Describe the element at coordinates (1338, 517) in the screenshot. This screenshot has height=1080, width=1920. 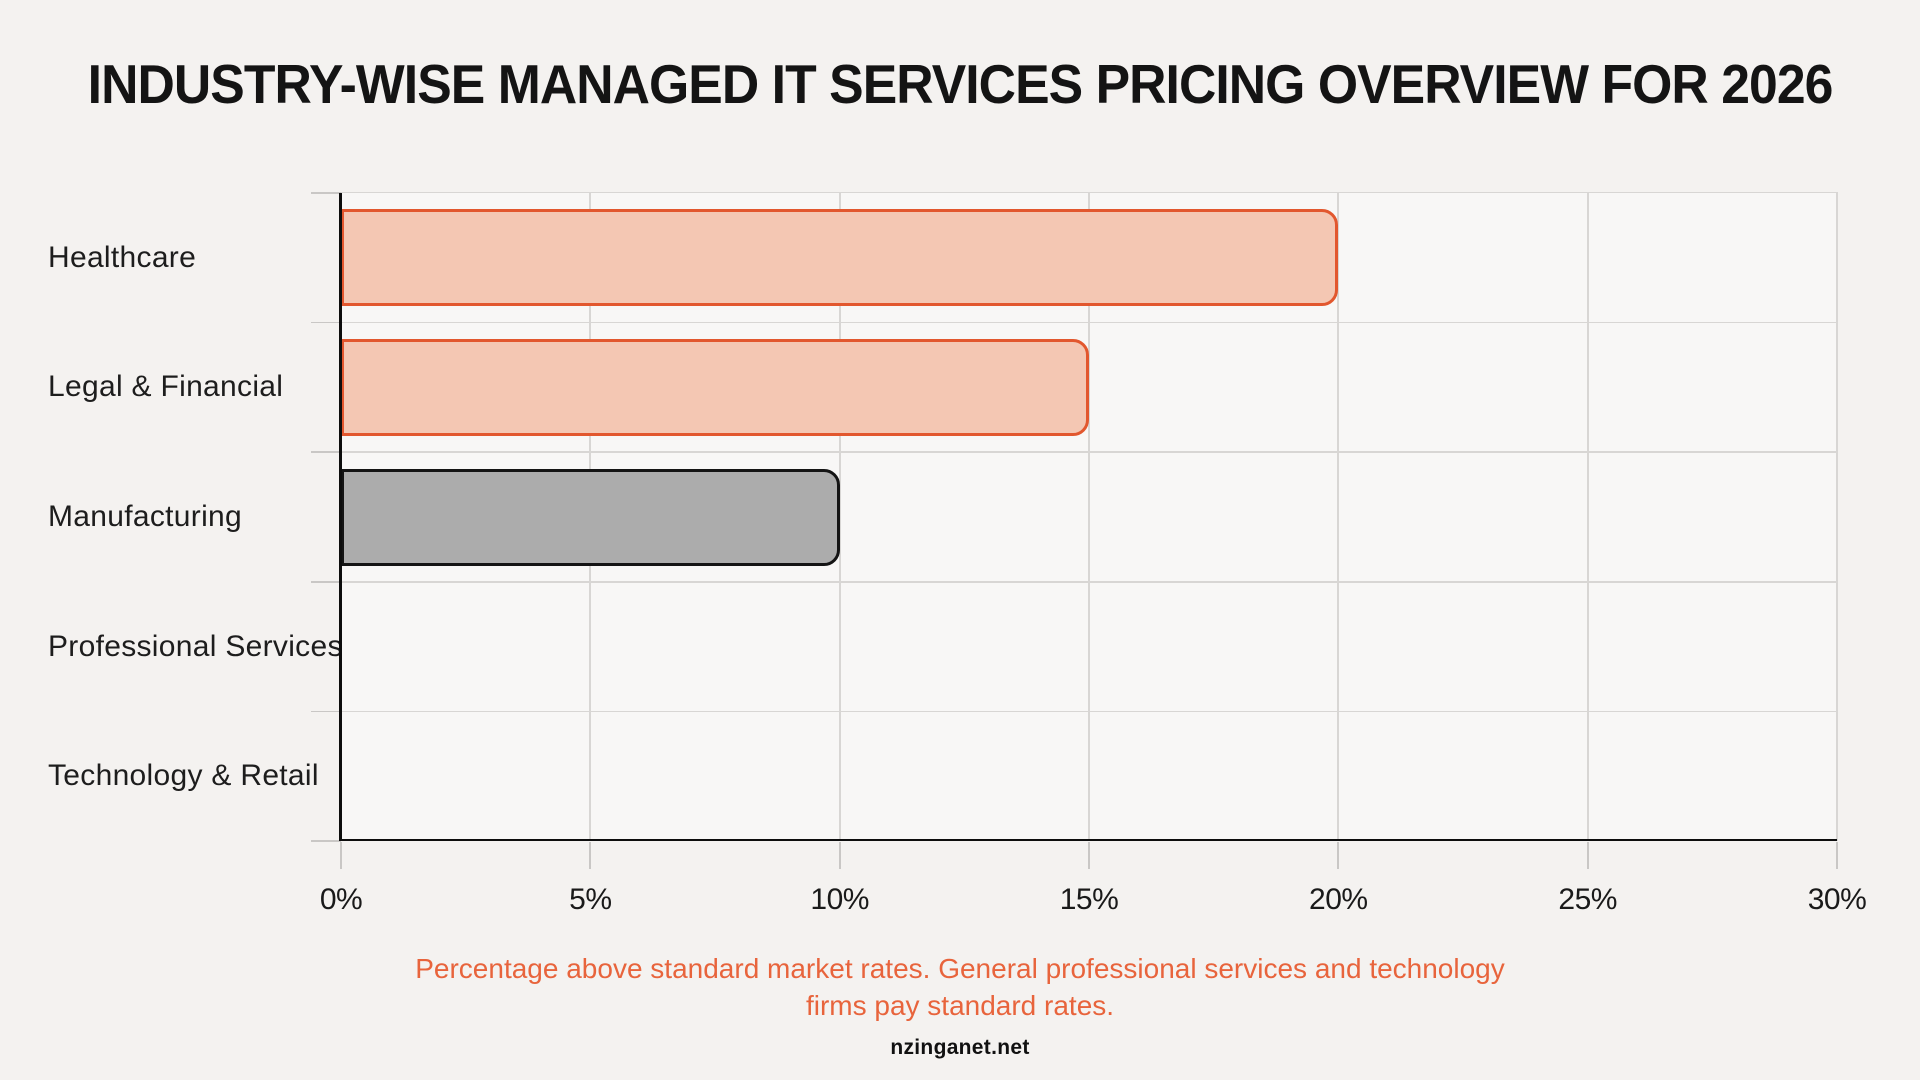
I see `gridline-v-20%` at that location.